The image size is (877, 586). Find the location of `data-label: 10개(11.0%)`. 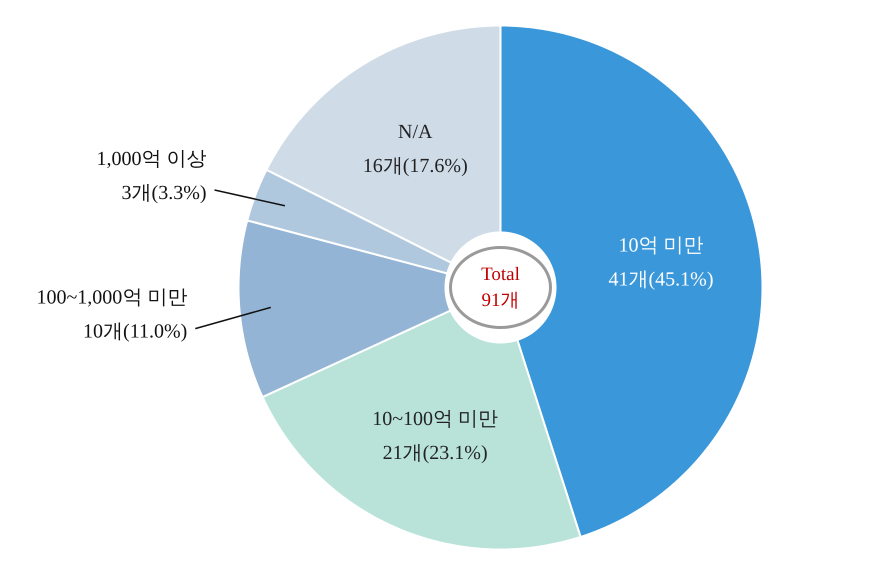

data-label: 10개(11.0%) is located at coordinates (135, 331).